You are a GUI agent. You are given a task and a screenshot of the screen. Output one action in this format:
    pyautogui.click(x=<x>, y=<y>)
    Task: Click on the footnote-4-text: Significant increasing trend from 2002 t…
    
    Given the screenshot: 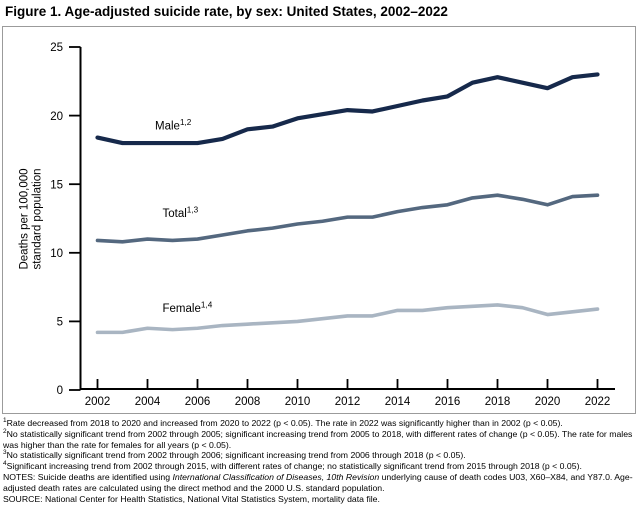 What is the action you would take?
    pyautogui.click(x=294, y=466)
    